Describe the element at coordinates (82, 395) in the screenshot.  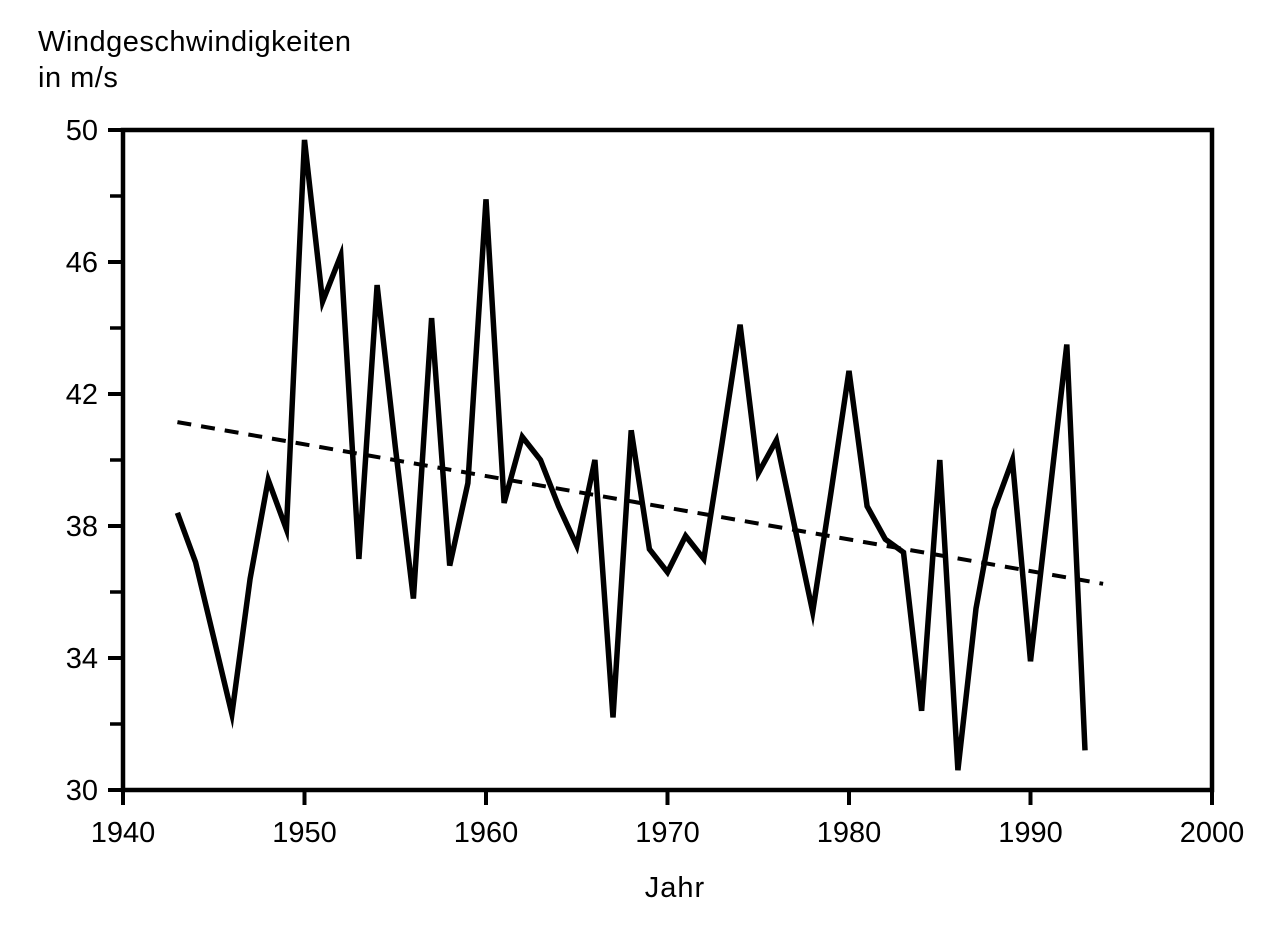
I see `y-tick-label: 42` at that location.